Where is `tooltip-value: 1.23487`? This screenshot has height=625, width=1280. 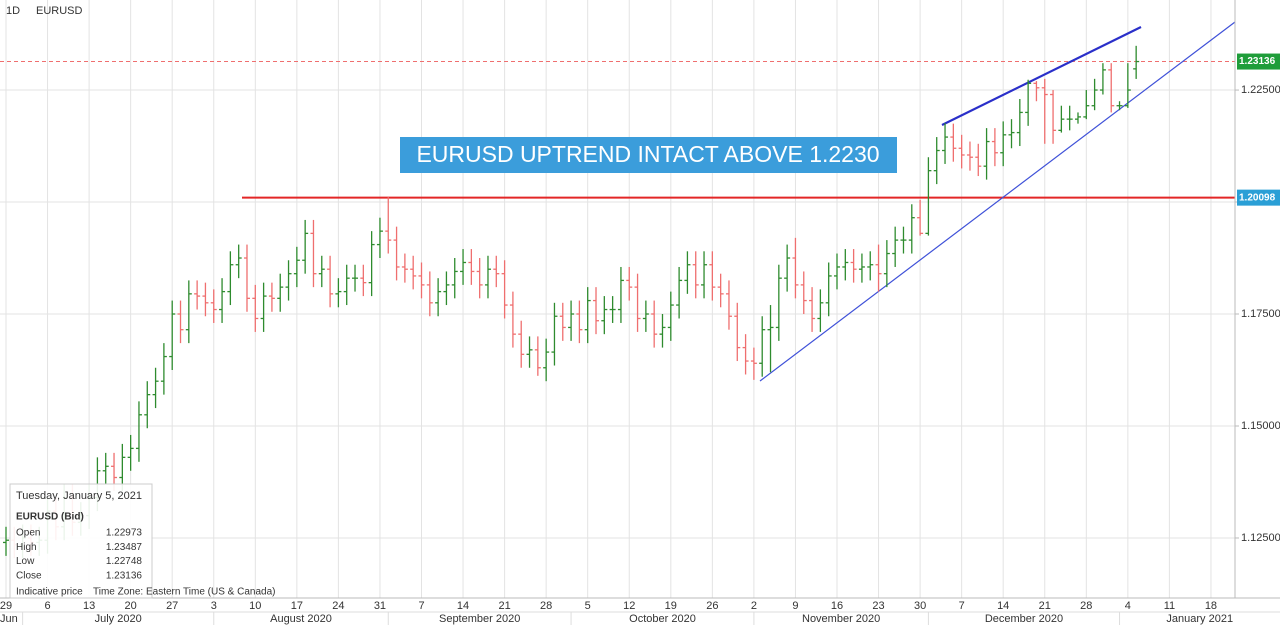
tooltip-value: 1.23487 is located at coordinates (124, 547).